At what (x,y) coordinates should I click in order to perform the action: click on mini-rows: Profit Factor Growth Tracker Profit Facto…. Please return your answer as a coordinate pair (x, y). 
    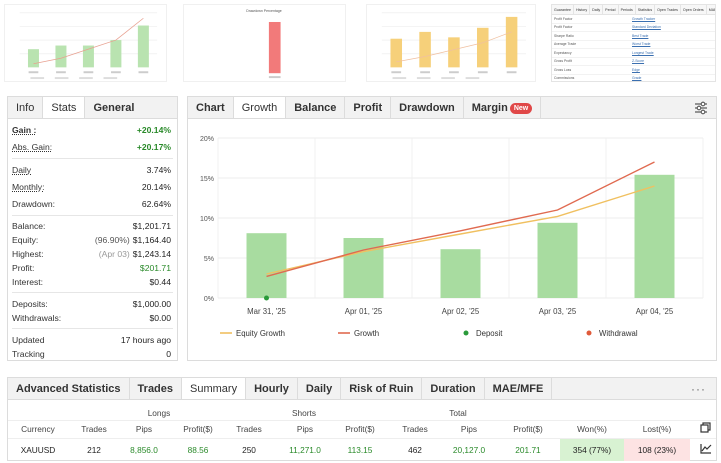
    Looking at the image, I should click on (633, 48).